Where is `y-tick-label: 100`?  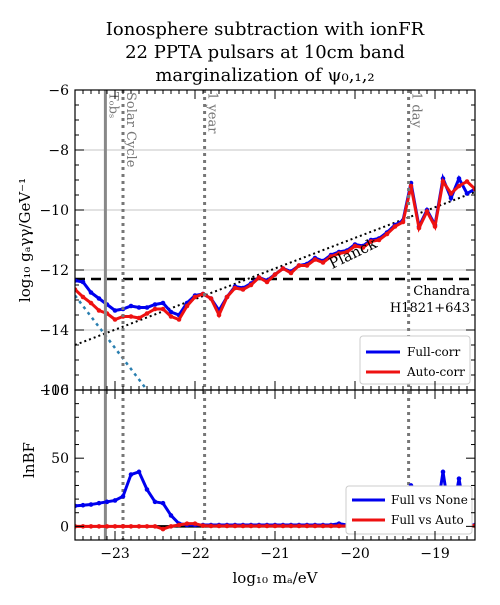 y-tick-label: 100 is located at coordinates (55, 391).